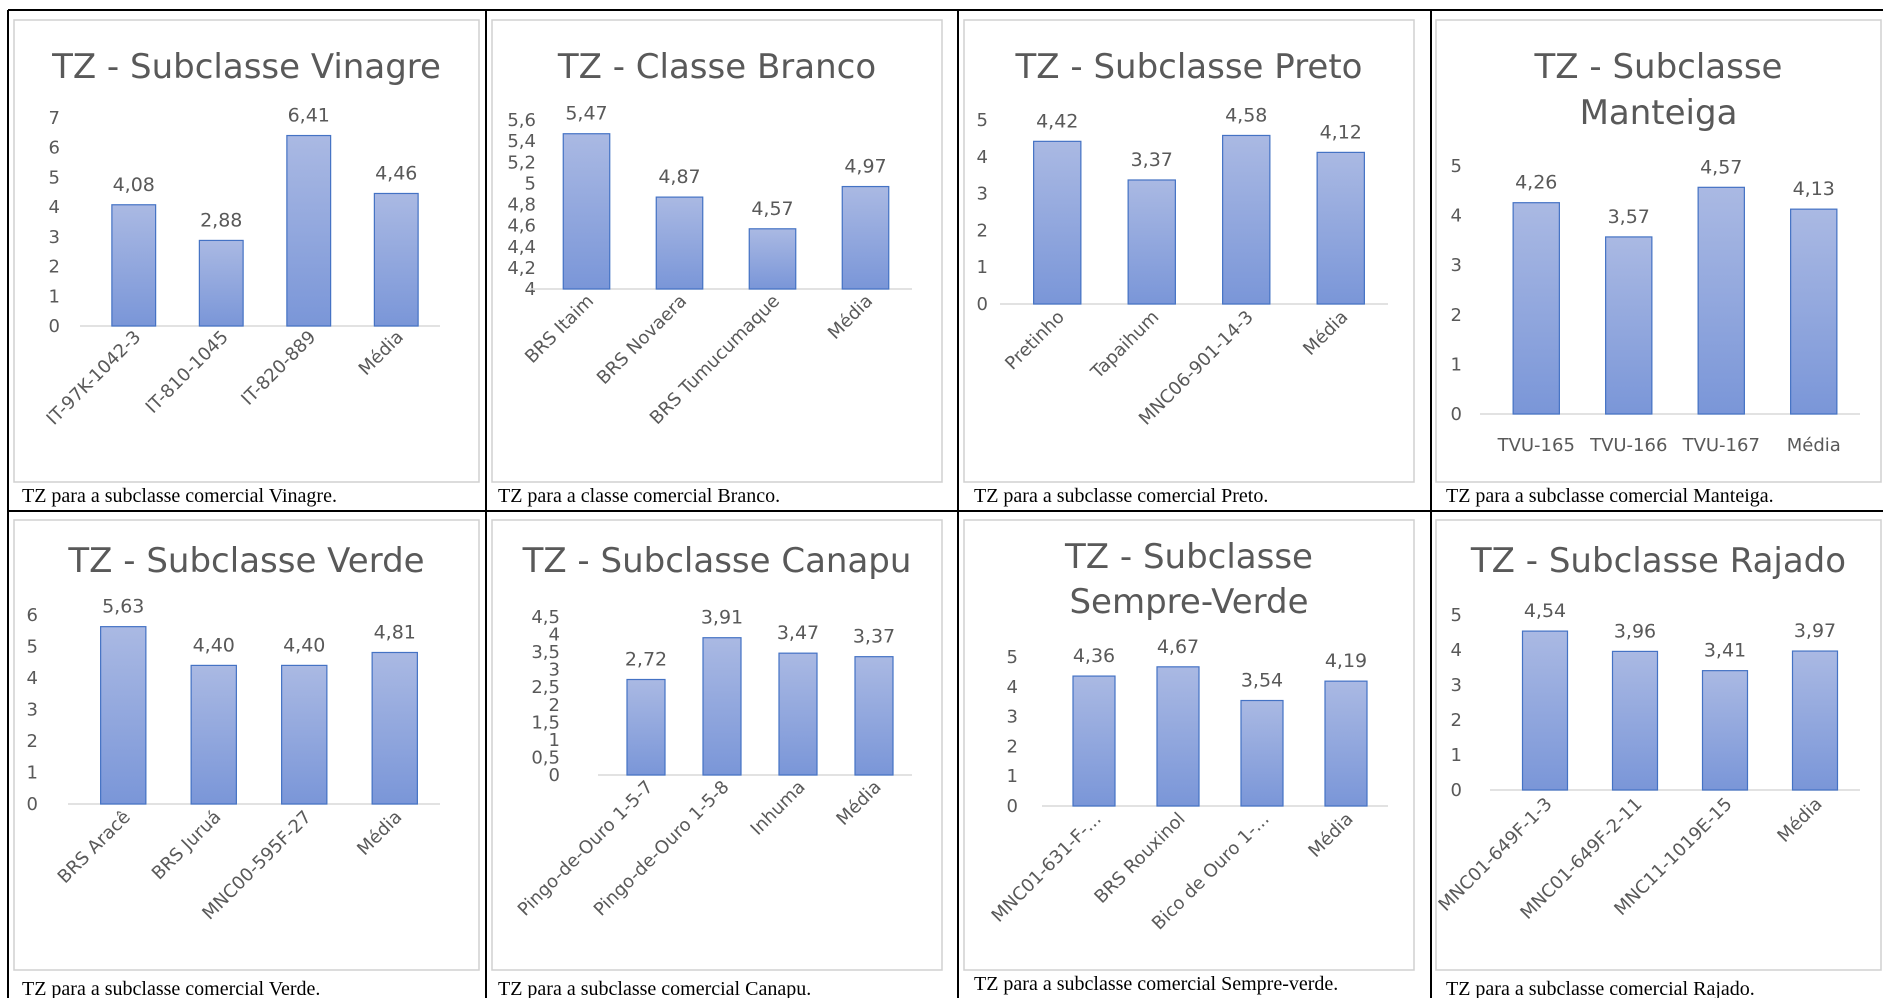 The width and height of the screenshot is (1883, 998). What do you see at coordinates (1188, 602) in the screenshot?
I see `chart-title: Sempre-Verde` at bounding box center [1188, 602].